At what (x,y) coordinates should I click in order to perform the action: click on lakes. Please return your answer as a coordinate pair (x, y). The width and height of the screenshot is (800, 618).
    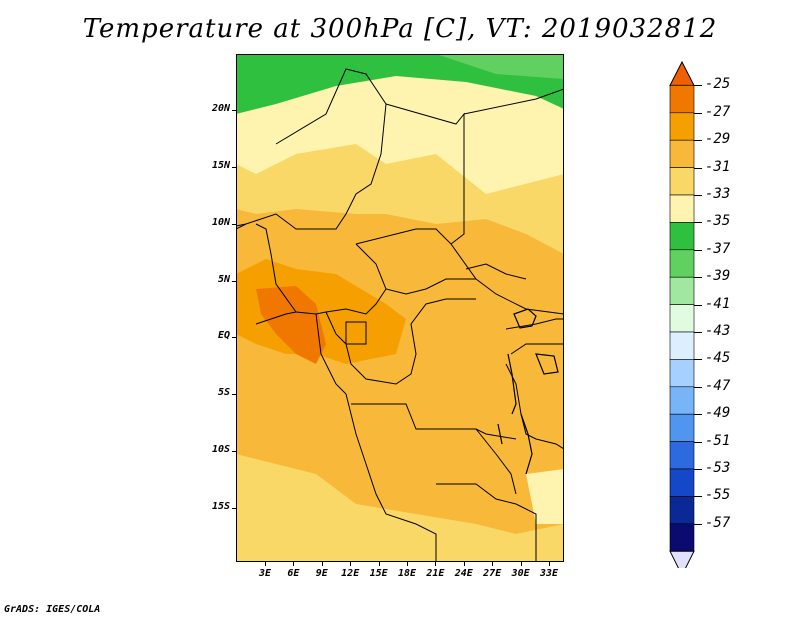
    Looking at the image, I should click on (528, 391).